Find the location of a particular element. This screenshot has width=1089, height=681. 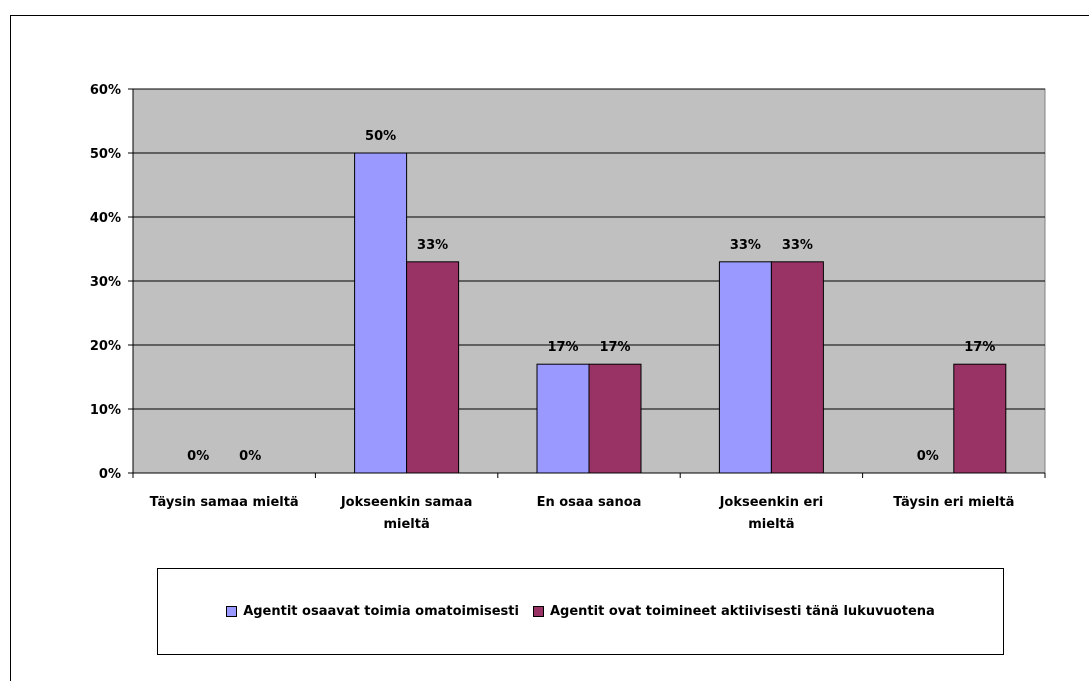

y-tick-label: 60% is located at coordinates (105, 90).